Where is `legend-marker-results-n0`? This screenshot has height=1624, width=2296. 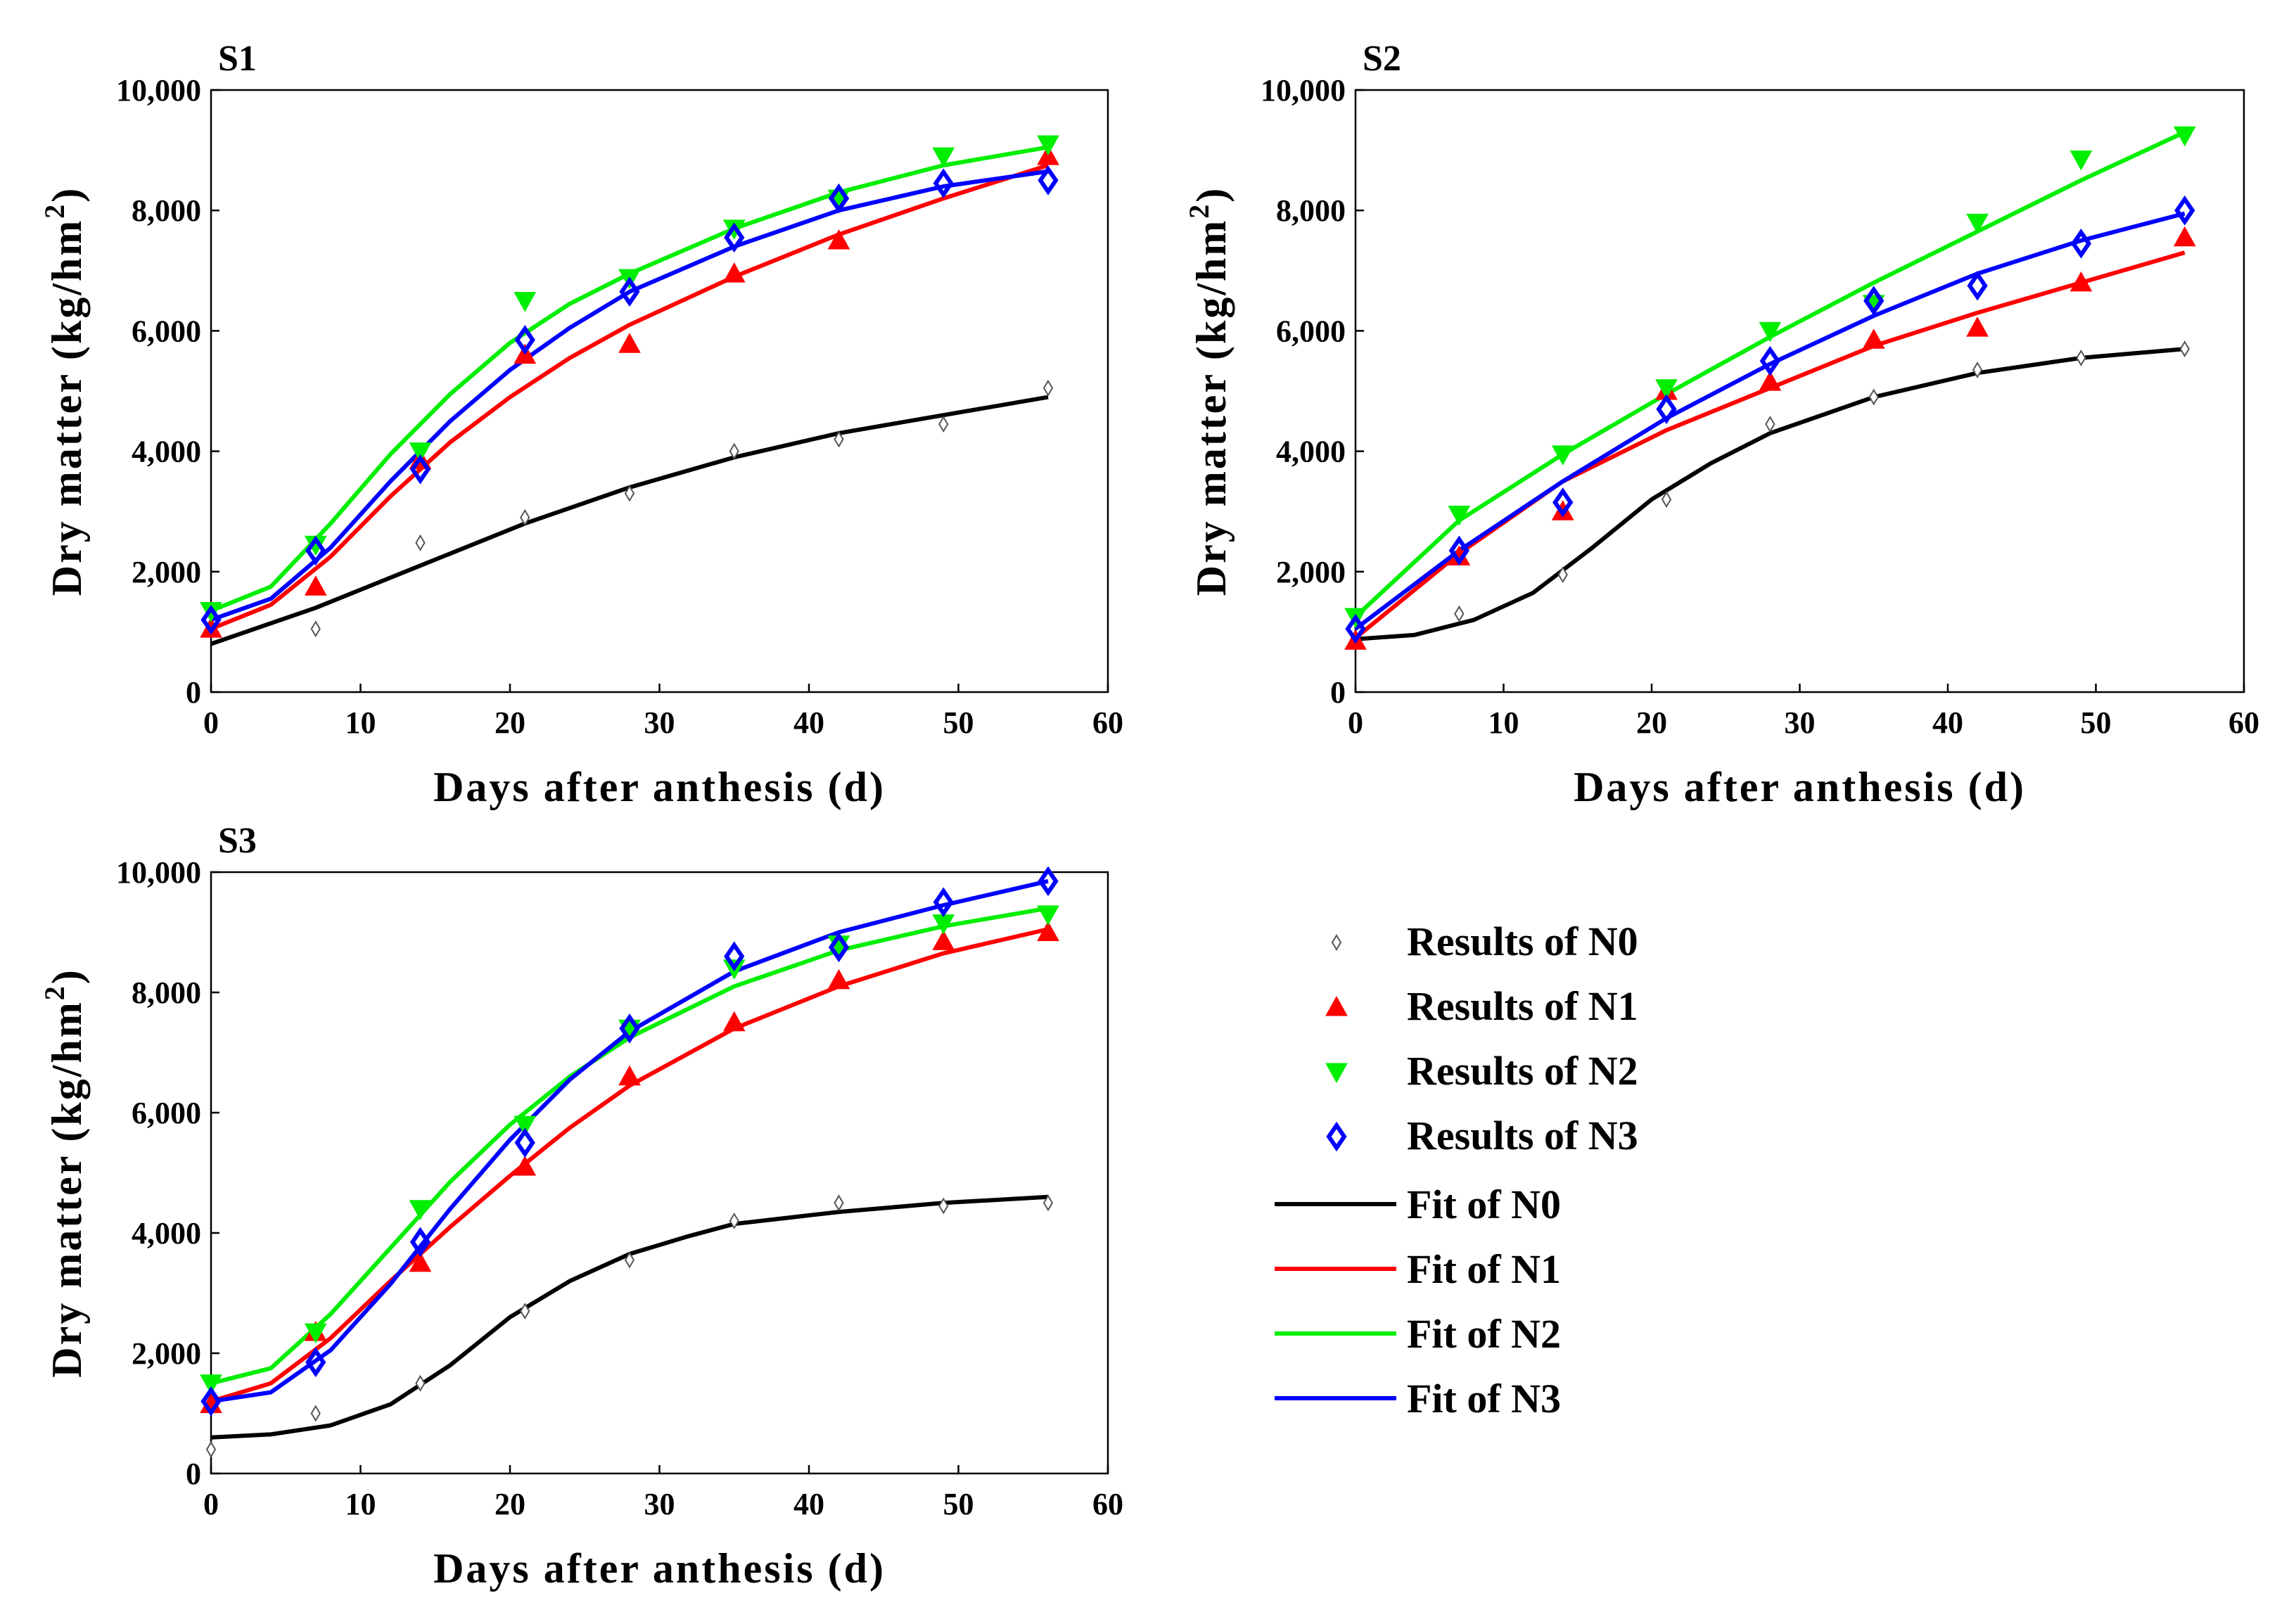 legend-marker-results-n0 is located at coordinates (1337, 942).